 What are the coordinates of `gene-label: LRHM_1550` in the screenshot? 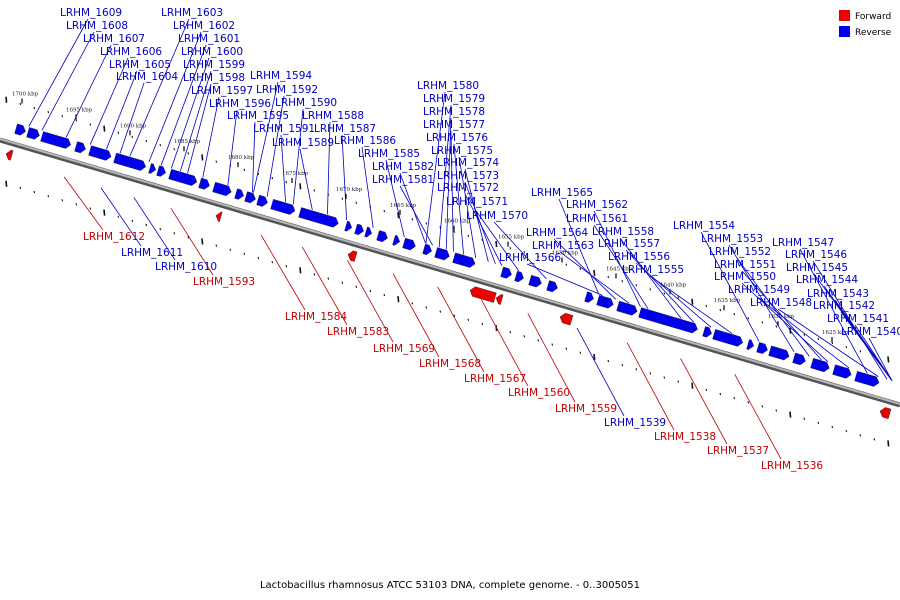 It's located at (745, 277).